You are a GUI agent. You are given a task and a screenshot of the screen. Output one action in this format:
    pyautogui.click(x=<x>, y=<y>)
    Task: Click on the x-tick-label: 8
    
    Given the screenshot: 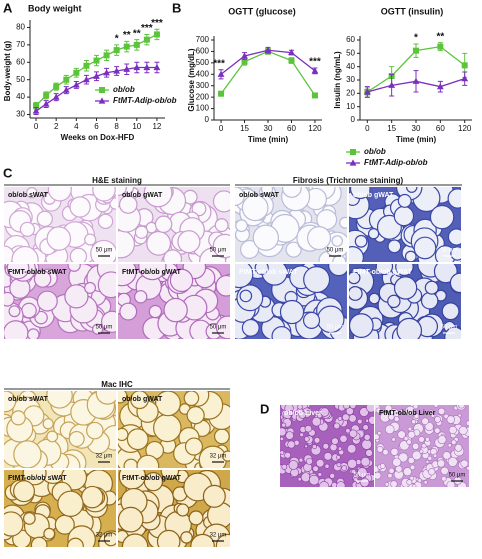 What is the action you would take?
    pyautogui.click(x=116, y=126)
    